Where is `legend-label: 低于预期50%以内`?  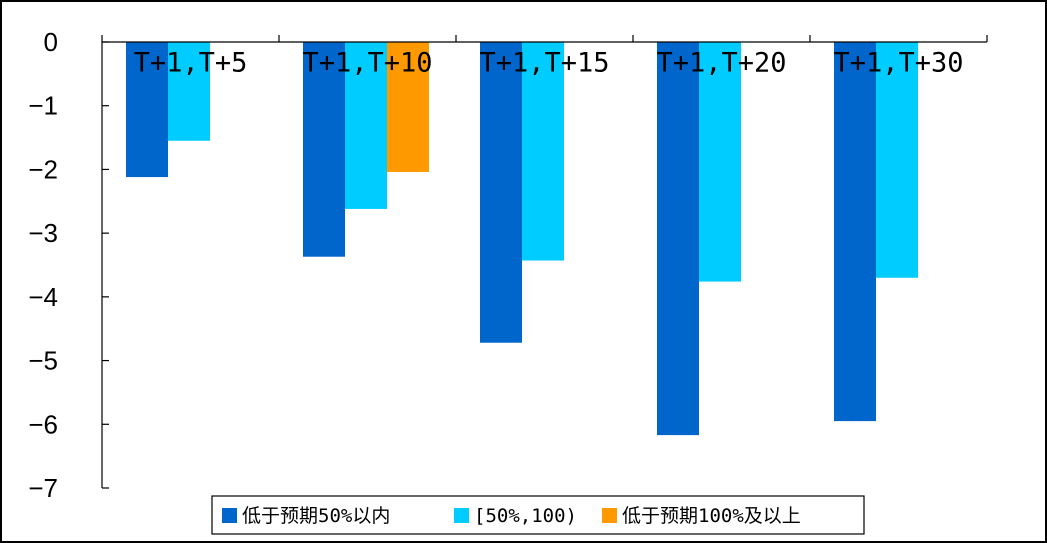
legend-label: 低于预期50%以内 is located at coordinates (316, 516).